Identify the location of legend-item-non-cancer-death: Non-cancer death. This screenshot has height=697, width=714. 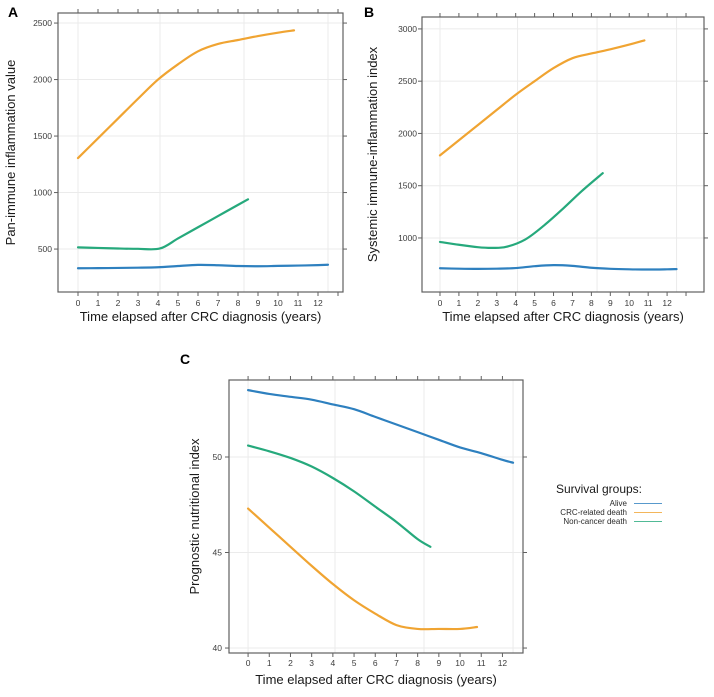
(599, 521).